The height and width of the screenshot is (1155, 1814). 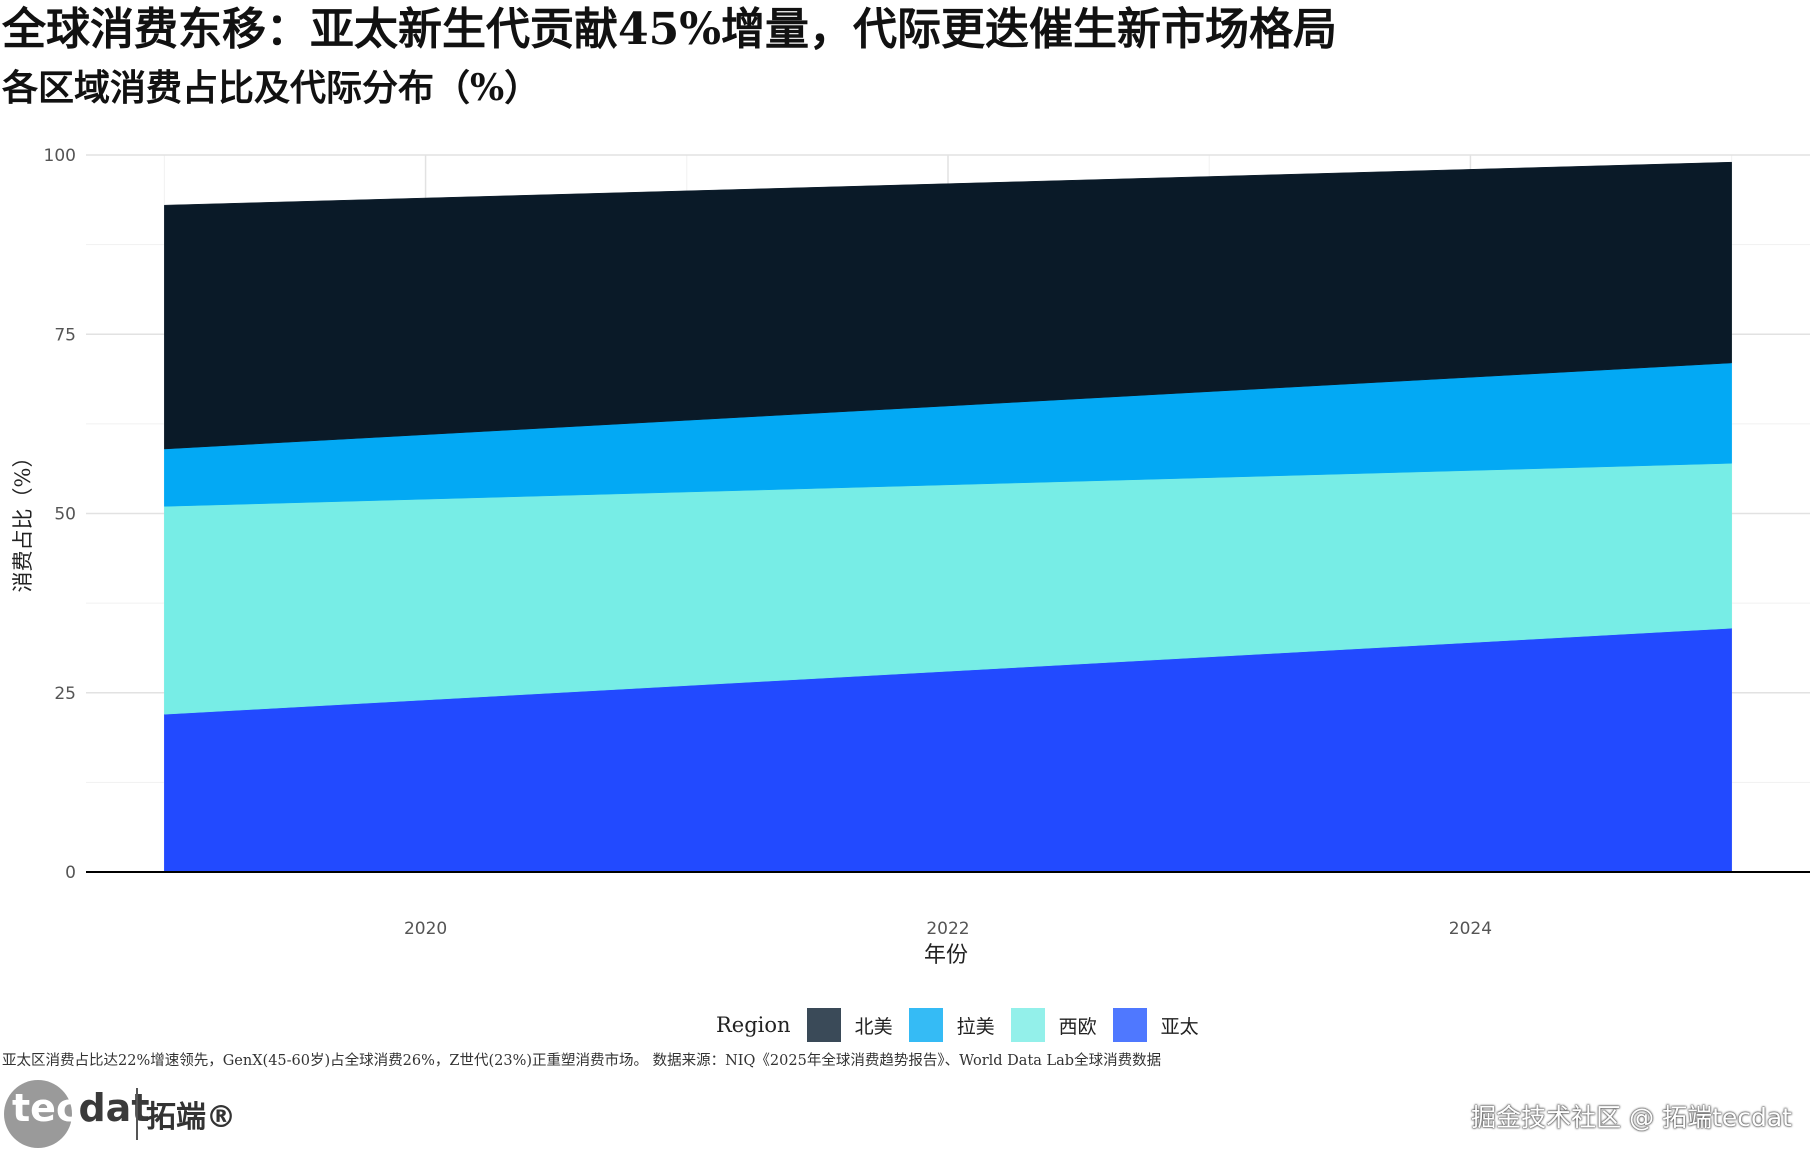 I want to click on legend-label: 西欧, so click(x=1077, y=1026).